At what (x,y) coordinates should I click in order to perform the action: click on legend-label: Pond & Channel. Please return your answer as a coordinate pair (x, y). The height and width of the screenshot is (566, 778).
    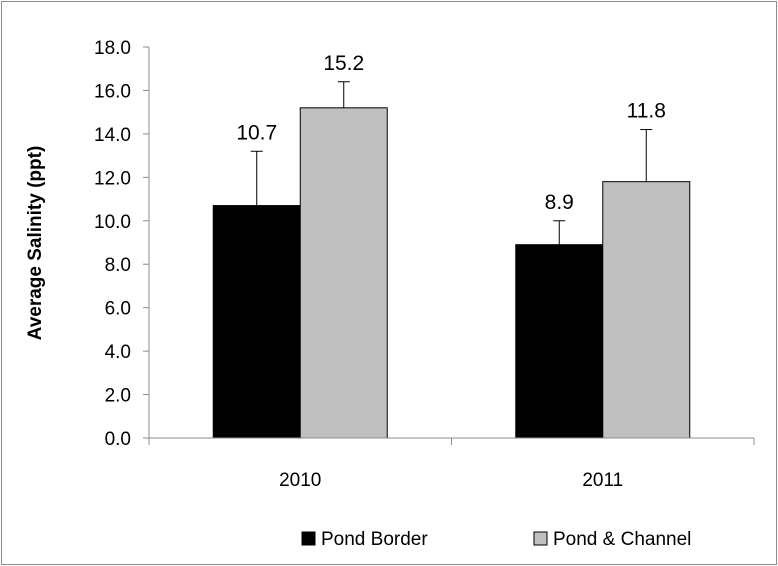
    Looking at the image, I should click on (622, 539).